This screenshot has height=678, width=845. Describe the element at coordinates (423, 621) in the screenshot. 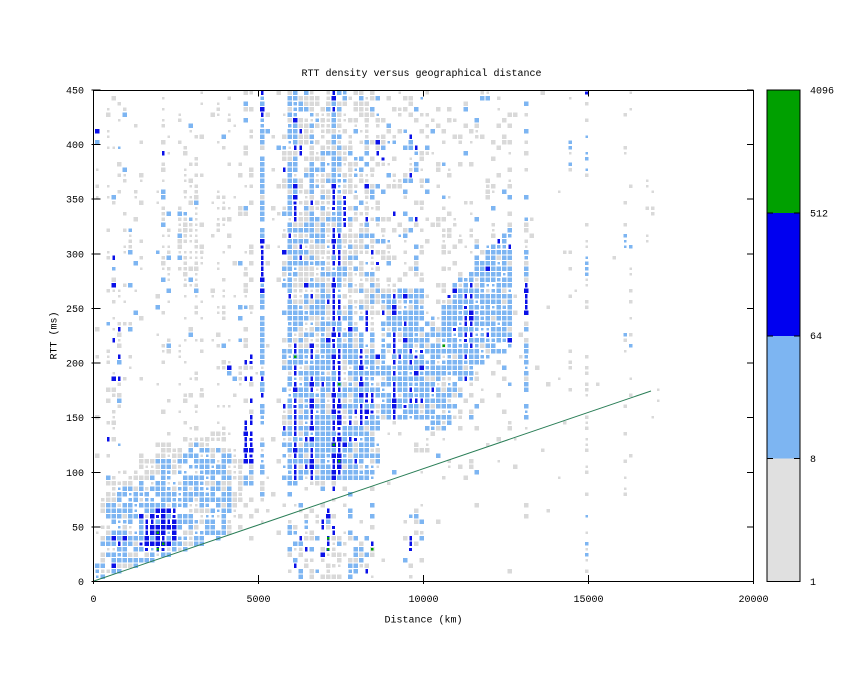

I see `svg-text: Distance (km)` at that location.